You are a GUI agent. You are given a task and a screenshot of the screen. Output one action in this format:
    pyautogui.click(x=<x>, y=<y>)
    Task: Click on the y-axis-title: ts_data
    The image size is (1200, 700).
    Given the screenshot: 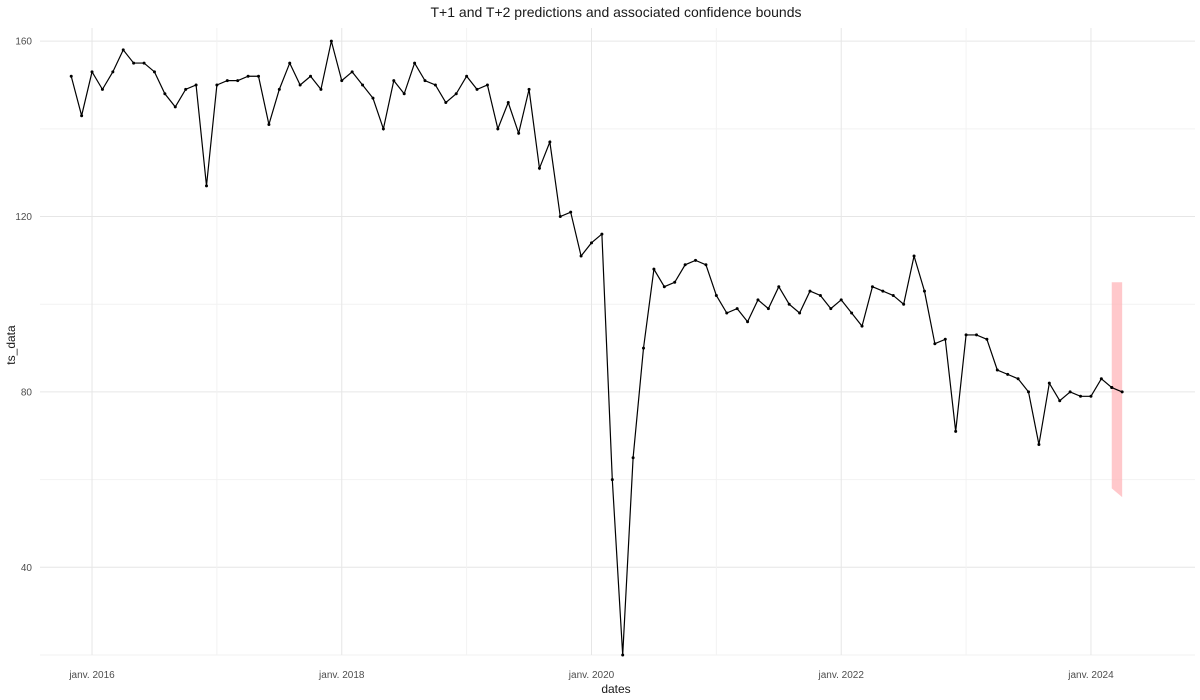 What is the action you would take?
    pyautogui.click(x=11, y=345)
    